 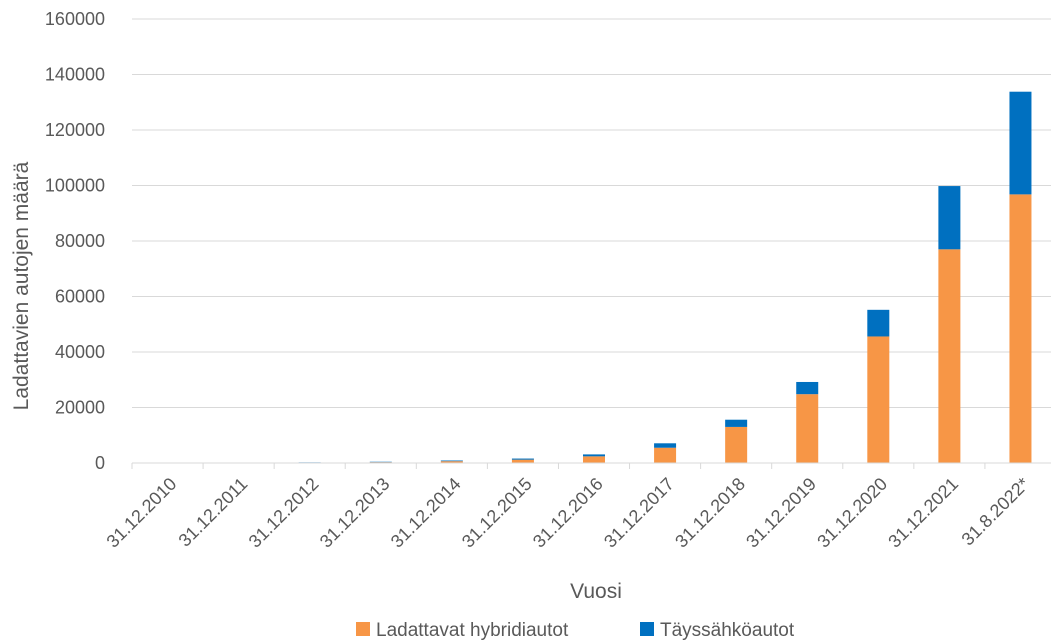 What do you see at coordinates (710, 513) in the screenshot?
I see `x-tick-label: 31.12.2018` at bounding box center [710, 513].